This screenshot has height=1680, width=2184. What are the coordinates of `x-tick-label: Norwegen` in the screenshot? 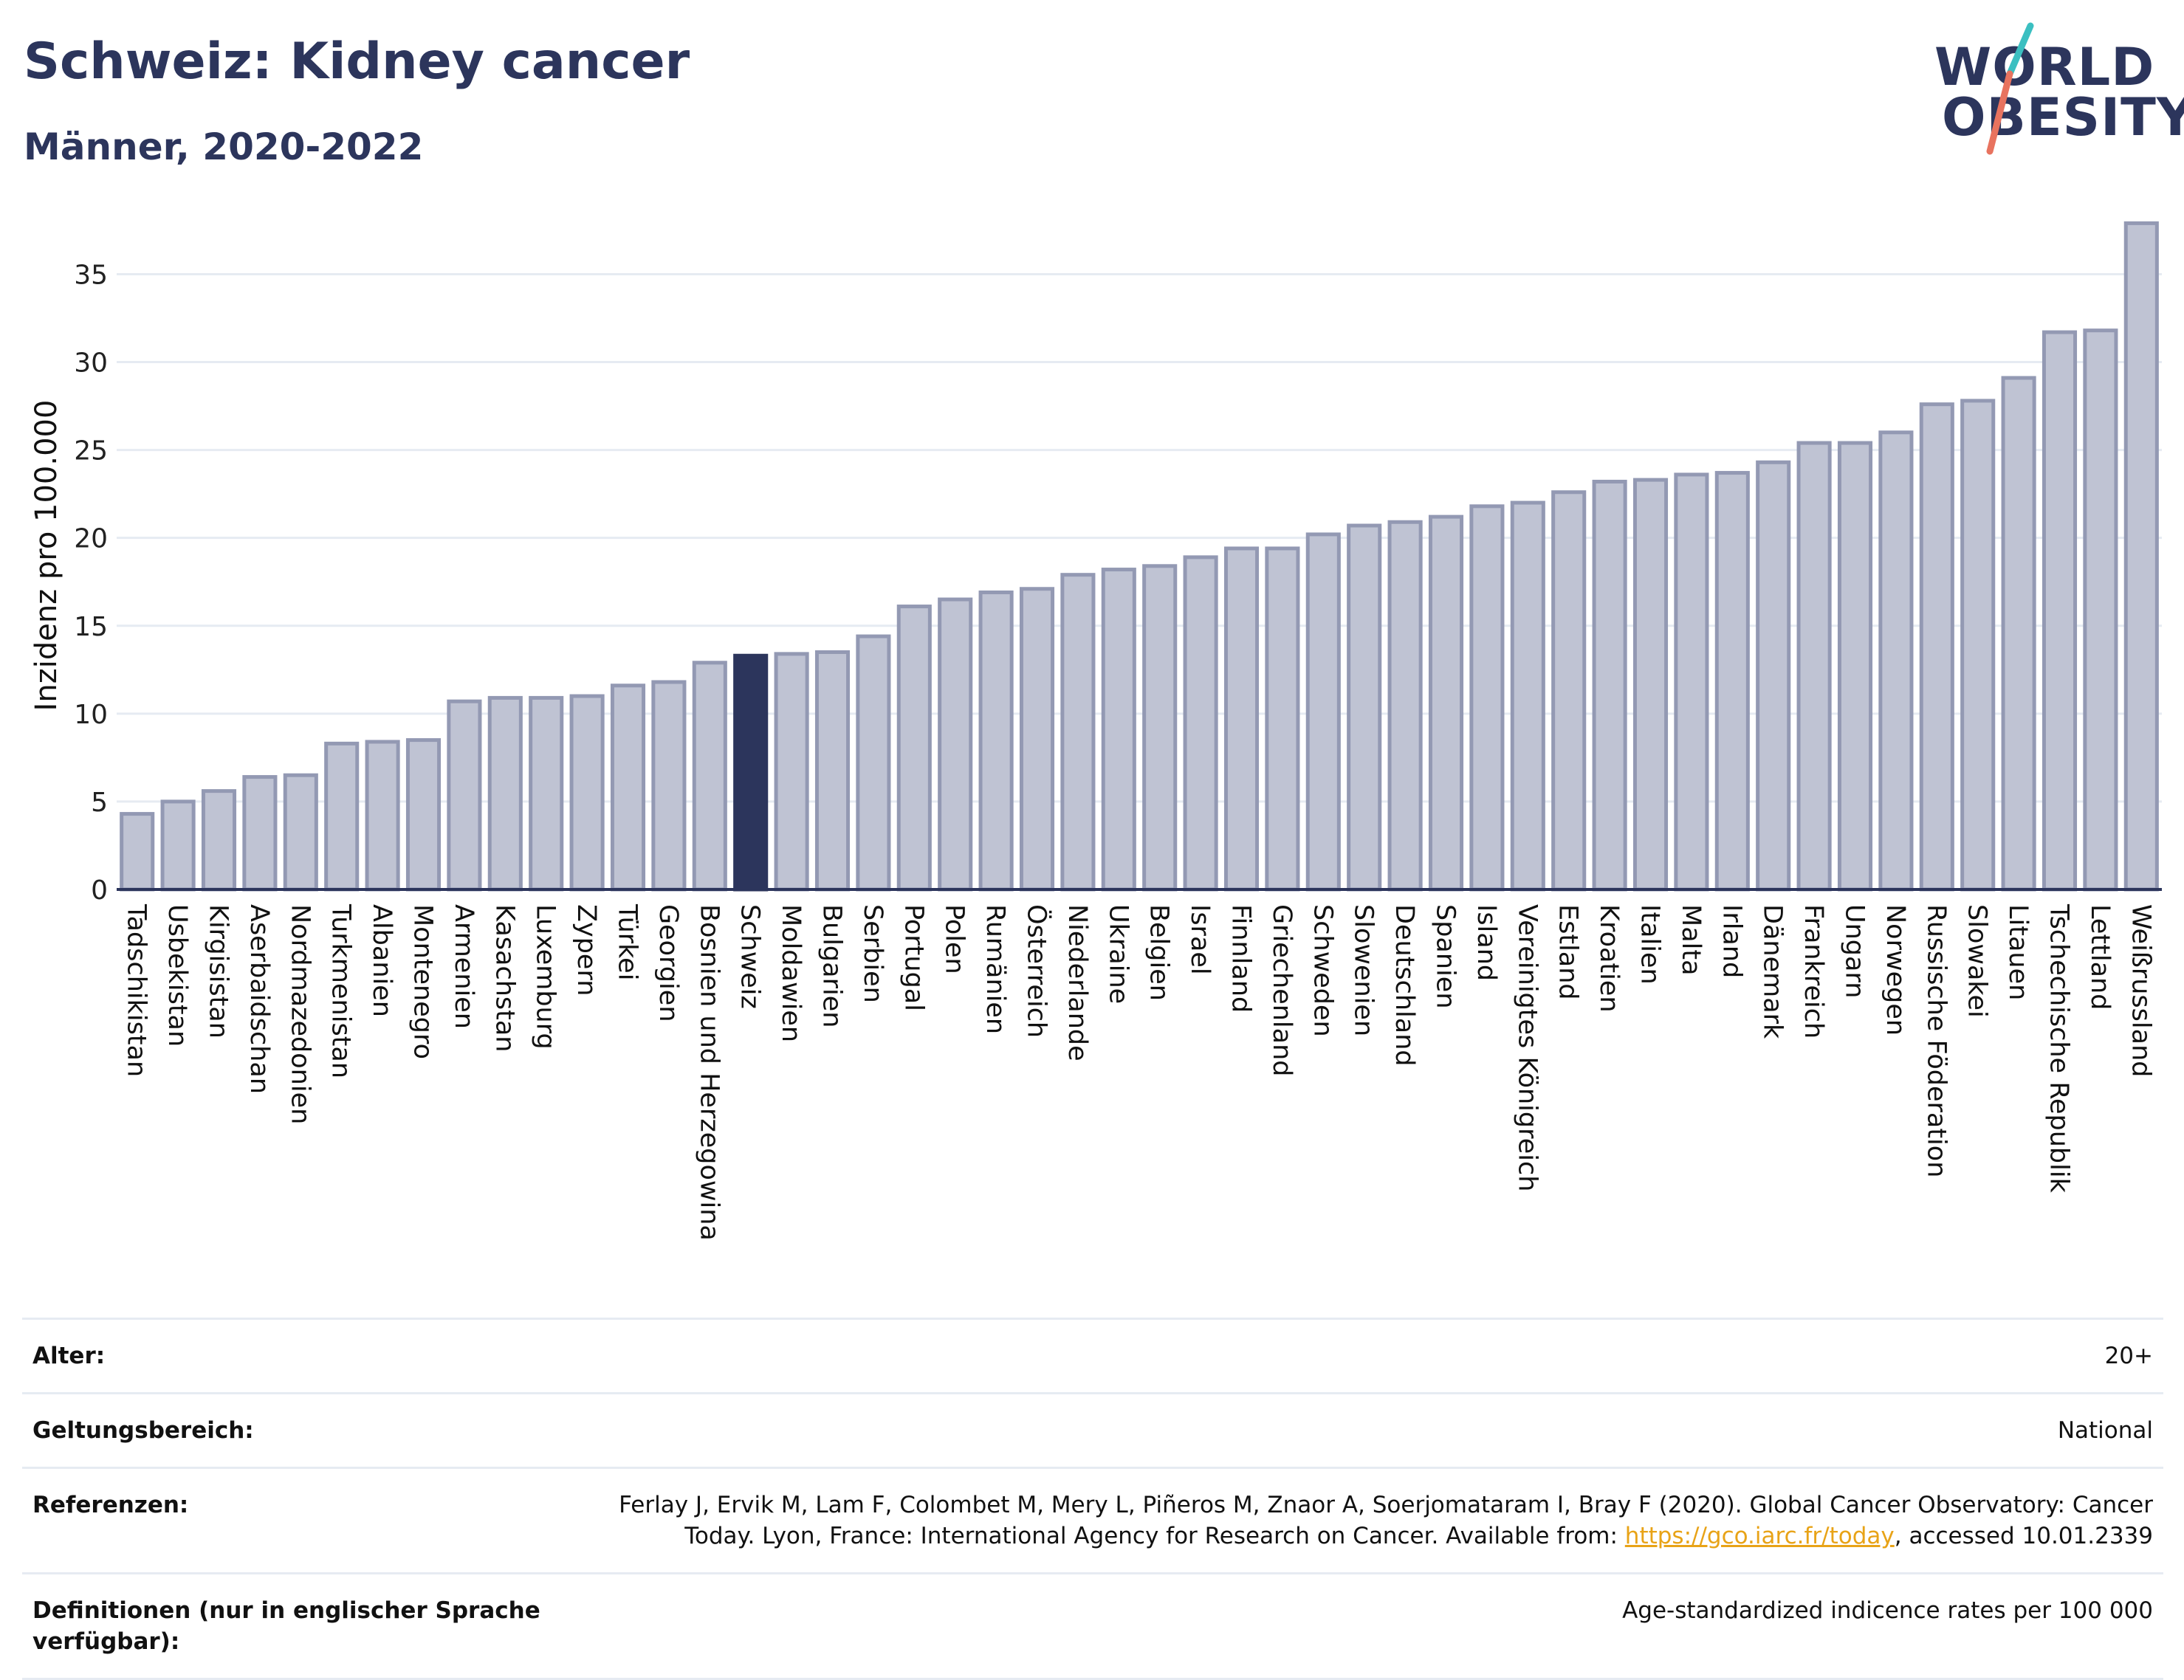 It's located at (1896, 970).